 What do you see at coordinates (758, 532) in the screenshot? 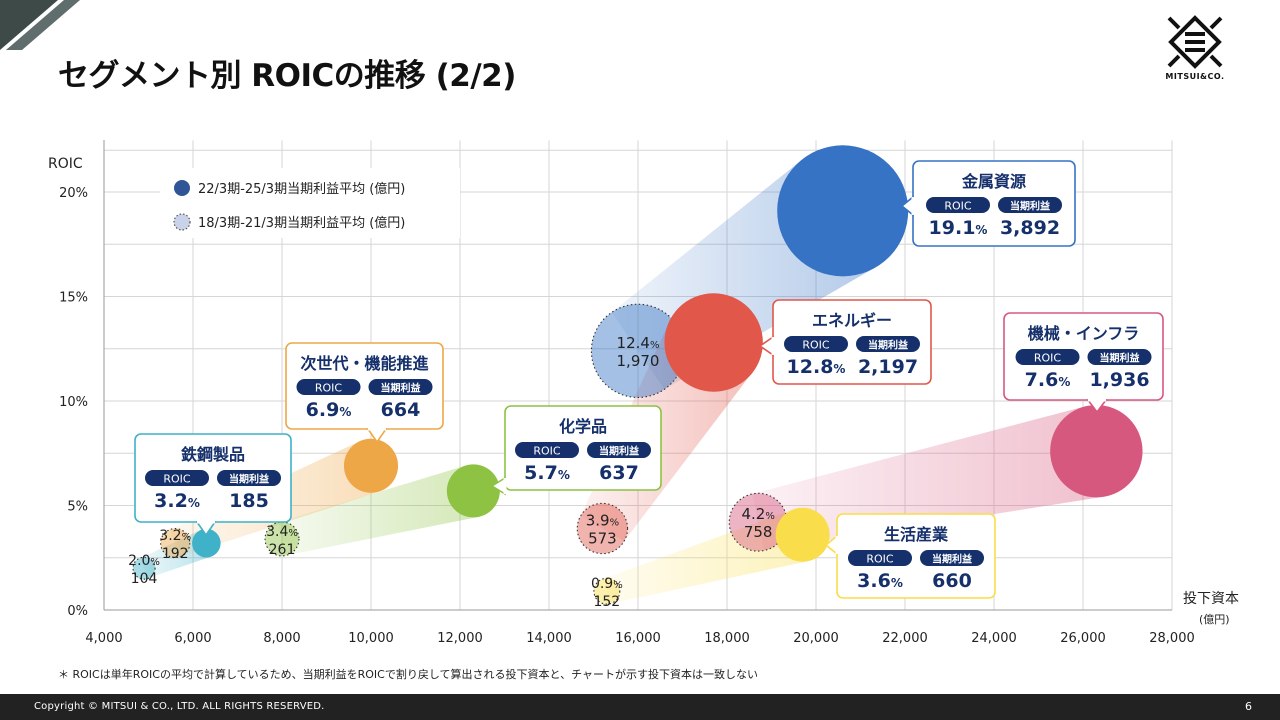
I see `previous-profit-label: 758` at bounding box center [758, 532].